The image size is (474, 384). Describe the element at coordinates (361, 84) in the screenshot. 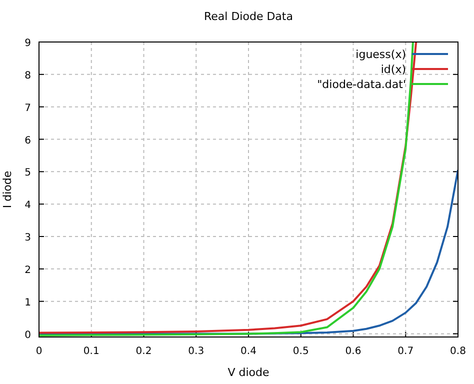

I see `legend-label: "diode-data.dat'` at that location.